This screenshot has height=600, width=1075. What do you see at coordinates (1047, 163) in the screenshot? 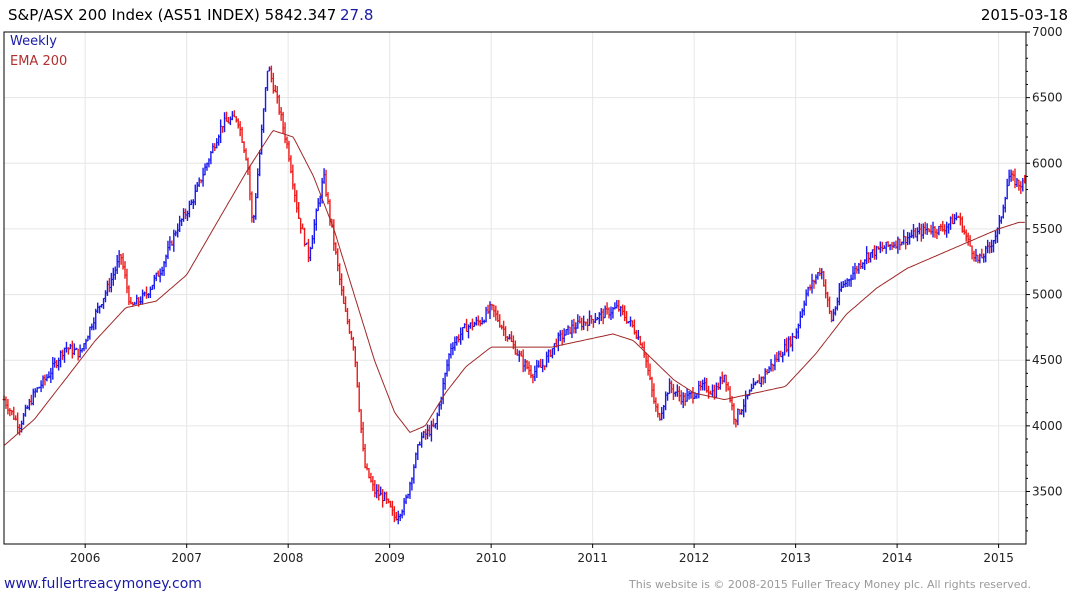
I see `y-tick-label: 6000` at bounding box center [1047, 163].